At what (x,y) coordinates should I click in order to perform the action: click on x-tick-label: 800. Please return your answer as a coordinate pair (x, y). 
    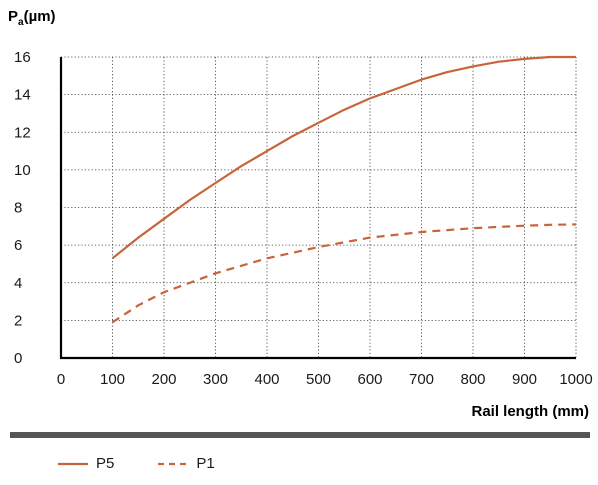
    Looking at the image, I should click on (472, 379).